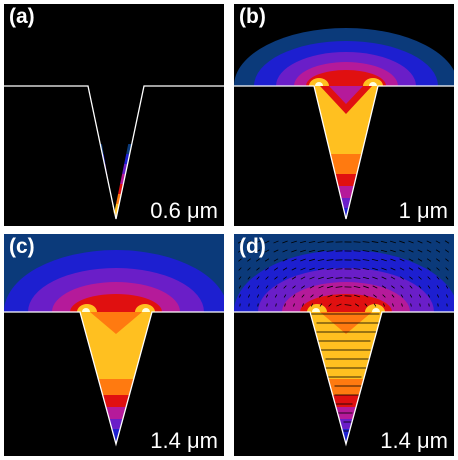 The width and height of the screenshot is (458, 460). Describe the element at coordinates (252, 16) in the screenshot. I see `panel-label: (b)` at that location.